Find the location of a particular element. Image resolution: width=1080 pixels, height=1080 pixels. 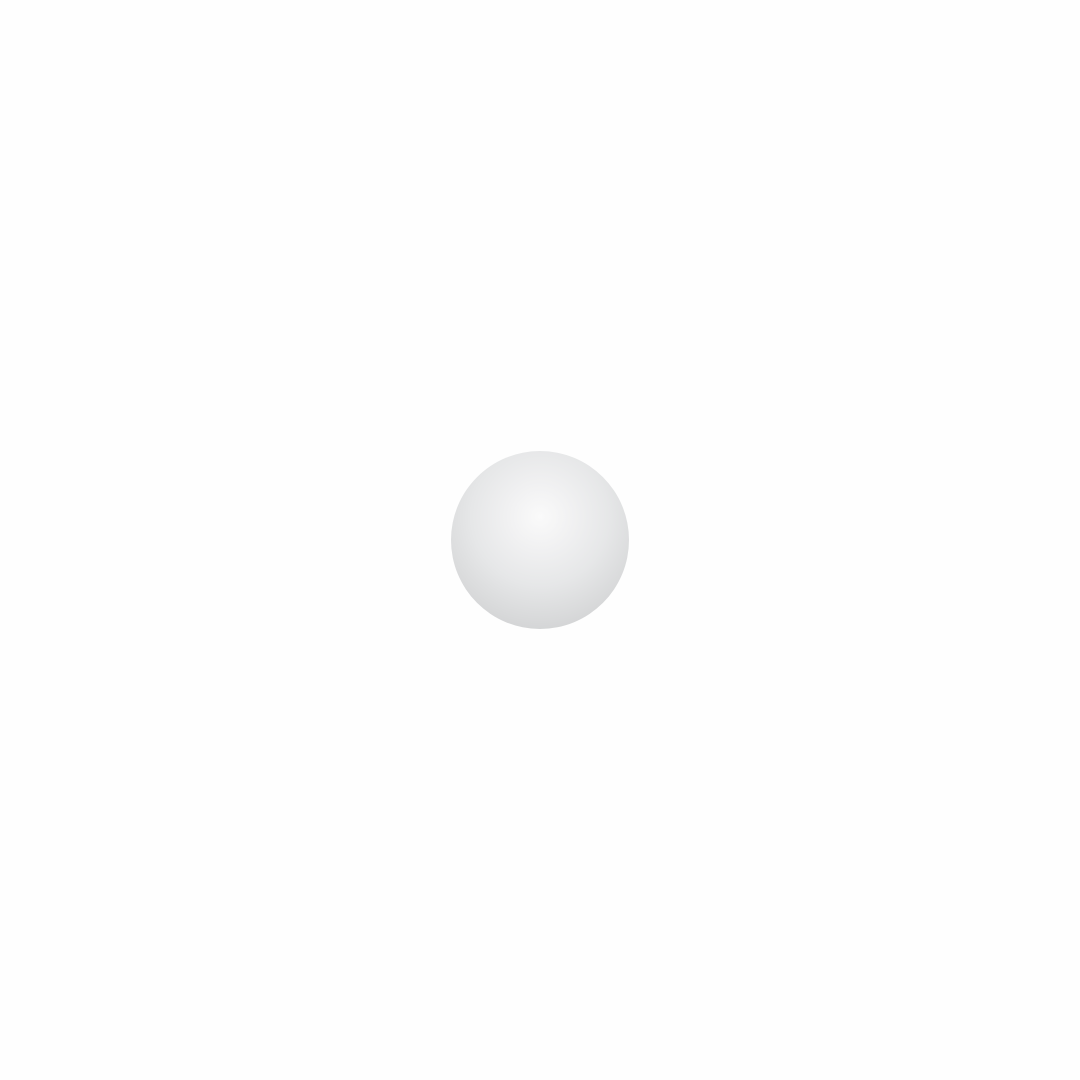

sphere-icon is located at coordinates (540, 540).